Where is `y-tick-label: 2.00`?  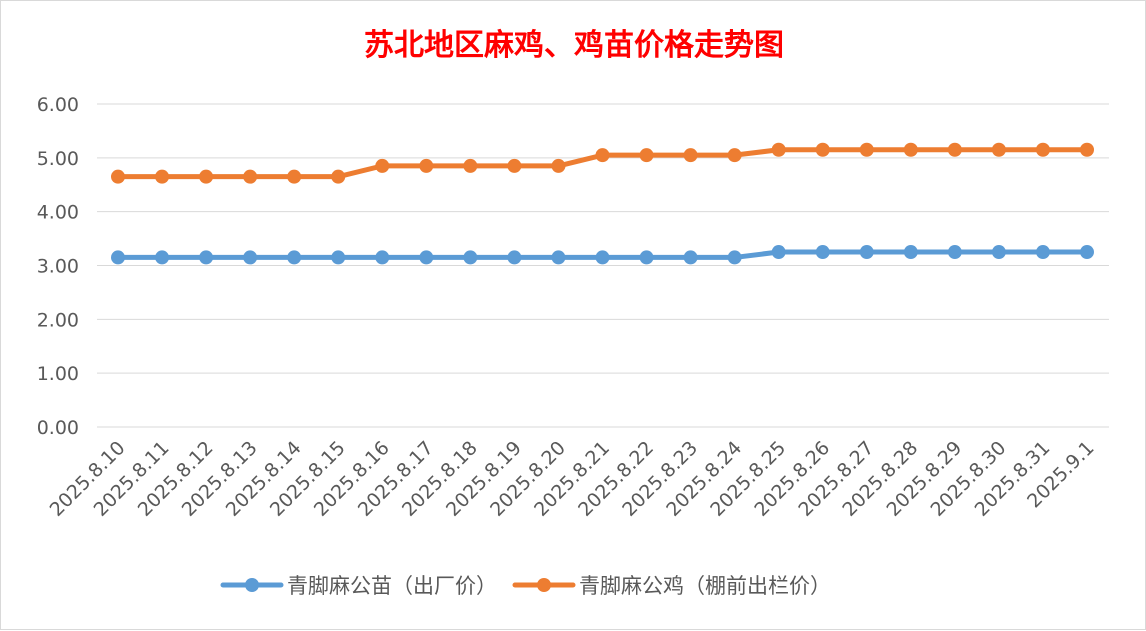 y-tick-label: 2.00 is located at coordinates (58, 320).